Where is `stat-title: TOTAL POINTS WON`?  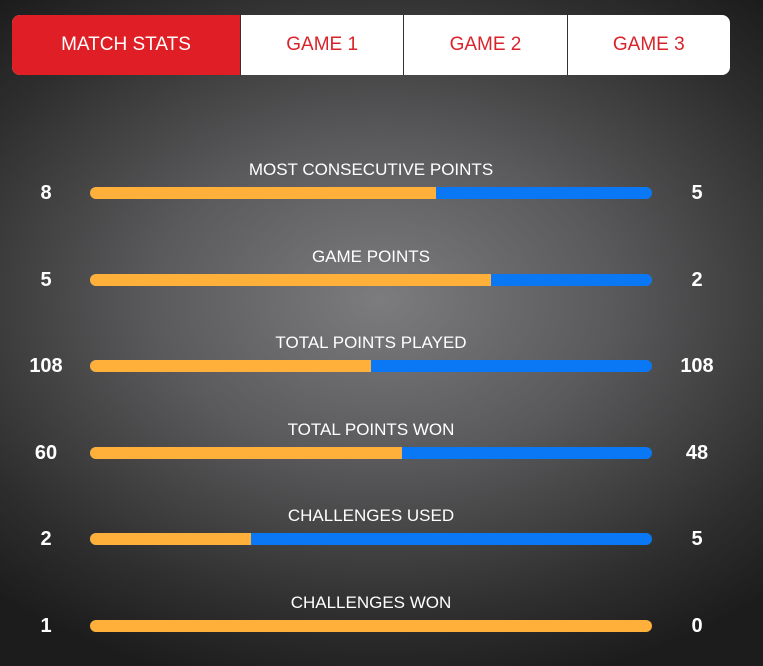 stat-title: TOTAL POINTS WON is located at coordinates (371, 429).